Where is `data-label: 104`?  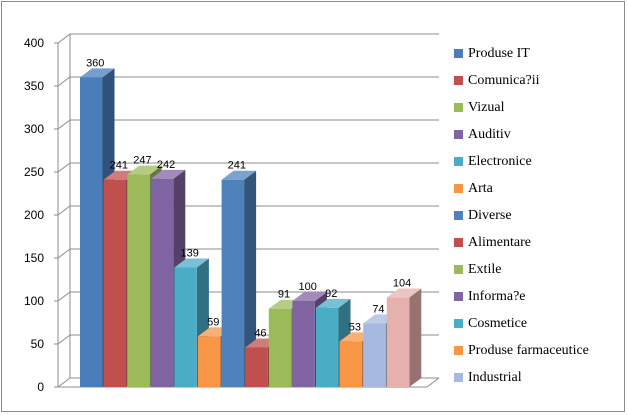
data-label: 104 is located at coordinates (402, 284).